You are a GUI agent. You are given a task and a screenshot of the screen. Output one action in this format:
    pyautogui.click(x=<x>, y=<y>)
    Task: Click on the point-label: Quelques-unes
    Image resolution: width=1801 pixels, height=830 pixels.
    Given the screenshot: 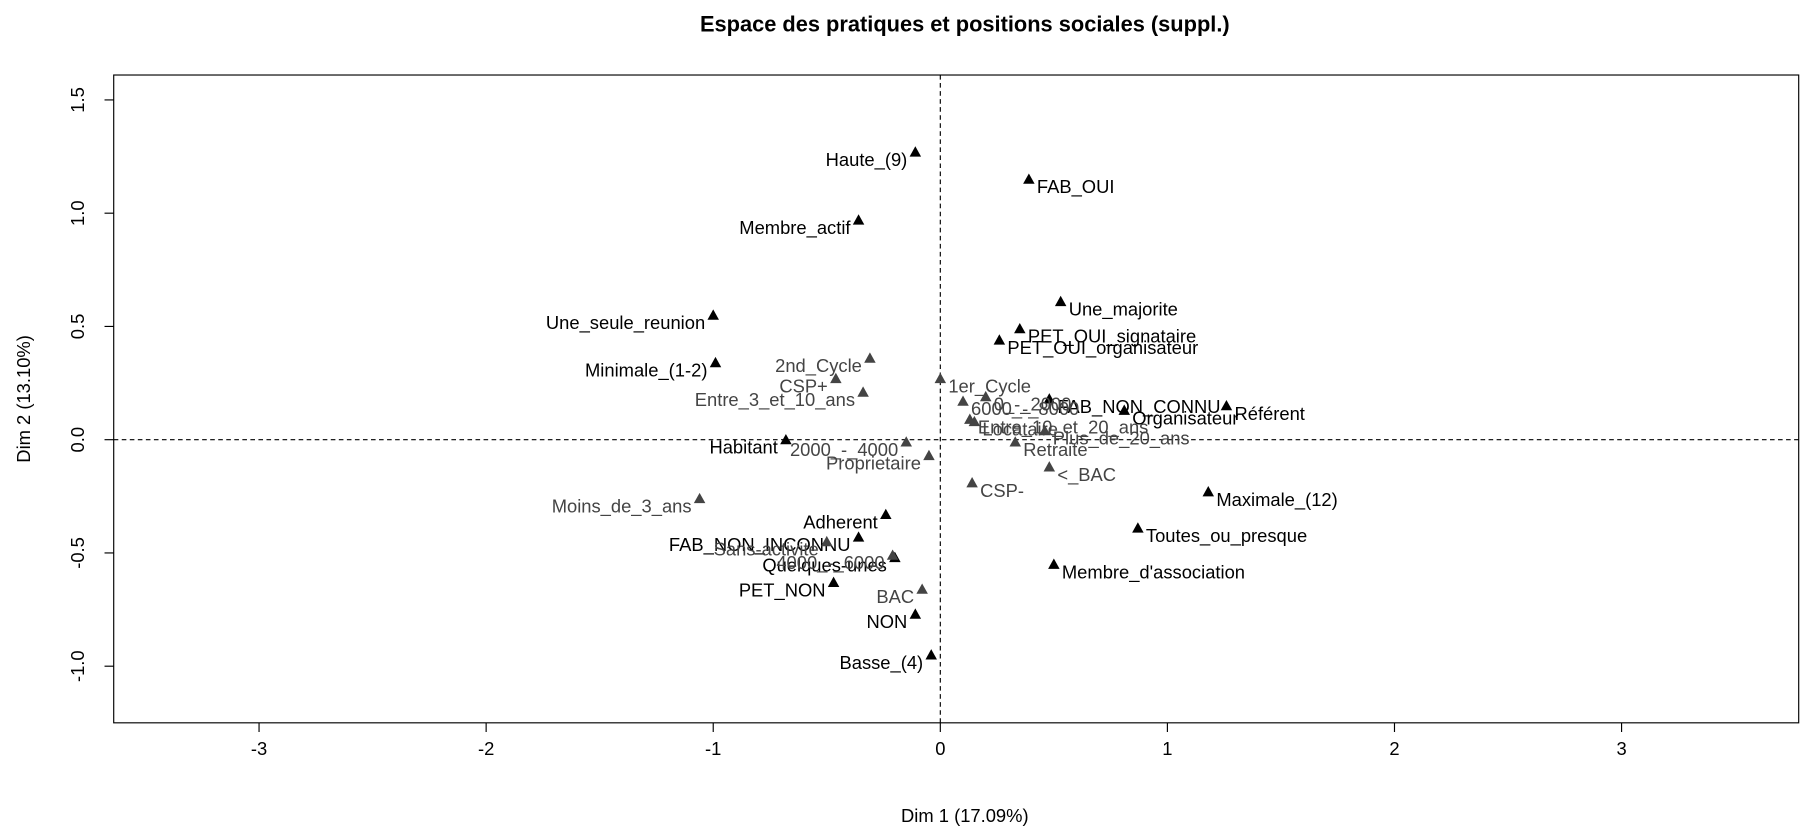 What is the action you would take?
    pyautogui.click(x=824, y=565)
    